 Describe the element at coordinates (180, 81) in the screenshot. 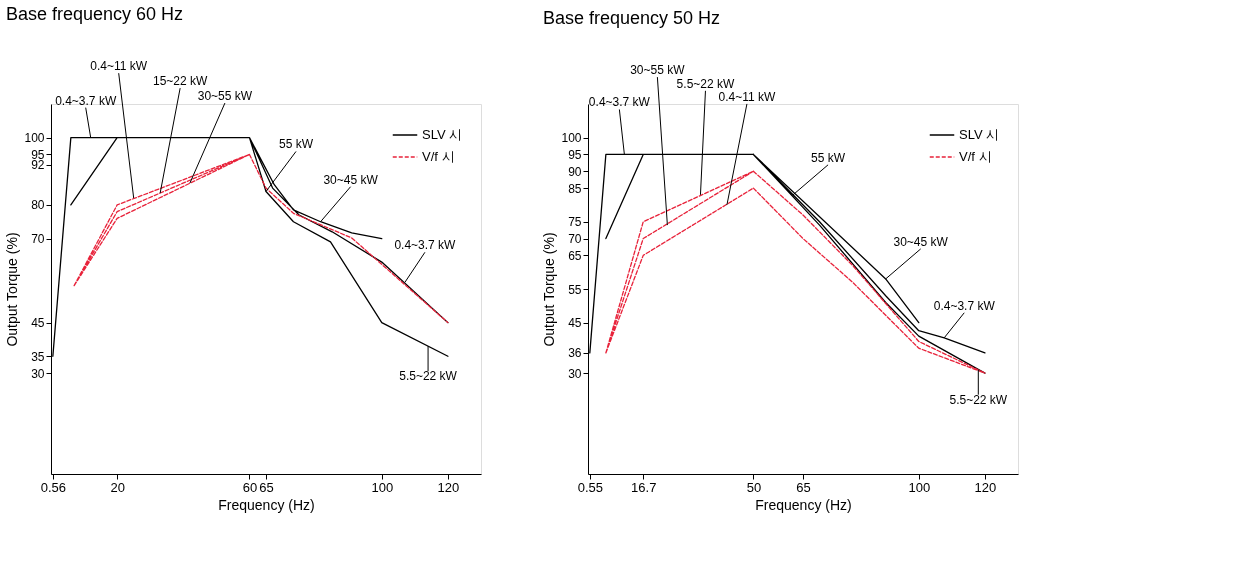

I see `annotation: 15~22 kW` at that location.